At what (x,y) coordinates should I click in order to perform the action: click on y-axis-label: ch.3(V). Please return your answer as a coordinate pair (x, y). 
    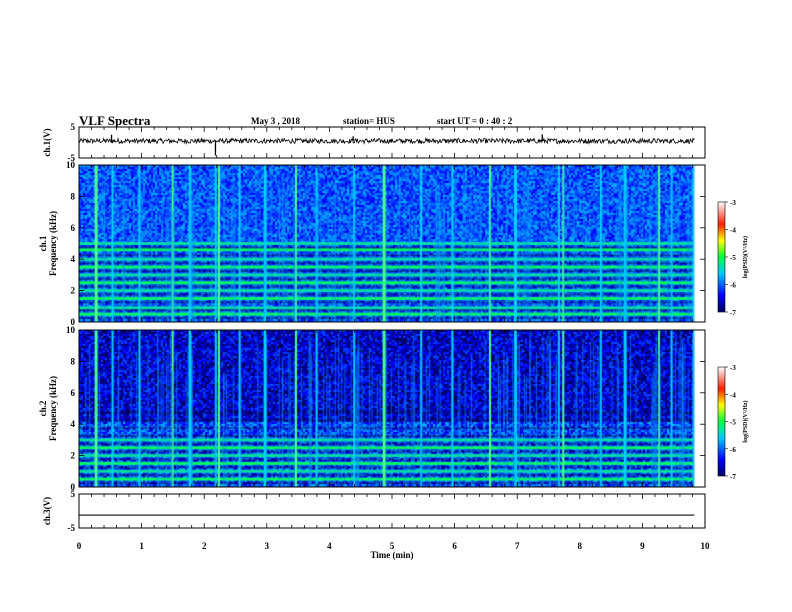
    Looking at the image, I should click on (47, 511).